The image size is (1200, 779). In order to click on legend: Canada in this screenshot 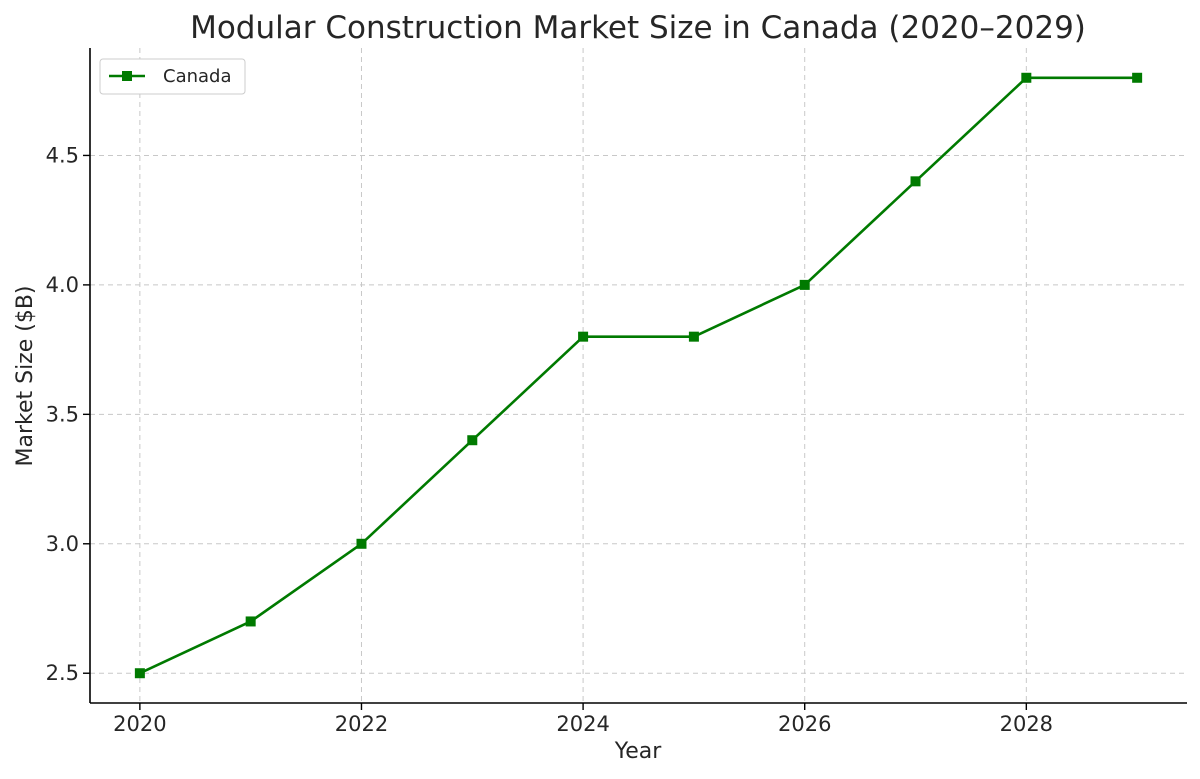, I will do `click(172, 76)`.